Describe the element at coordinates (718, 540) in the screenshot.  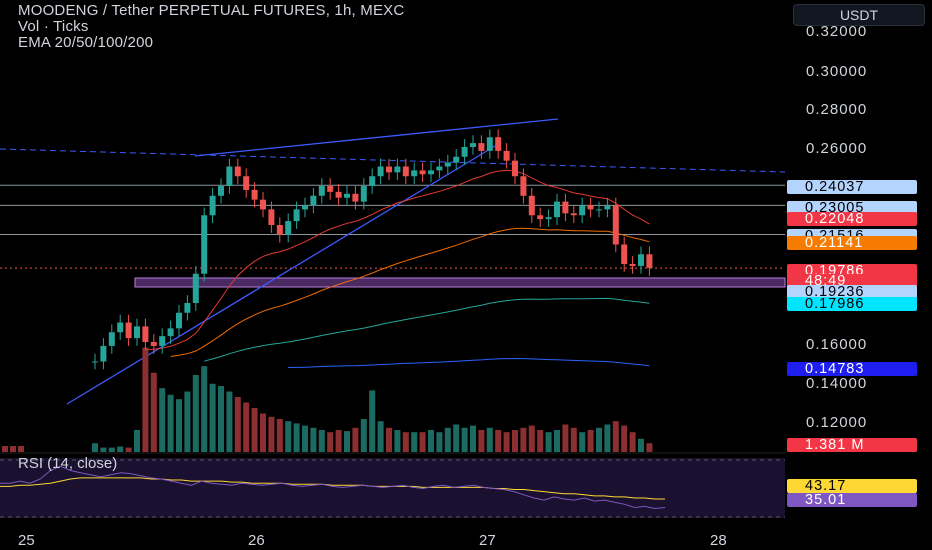
I see `x-tick-label: 28` at that location.